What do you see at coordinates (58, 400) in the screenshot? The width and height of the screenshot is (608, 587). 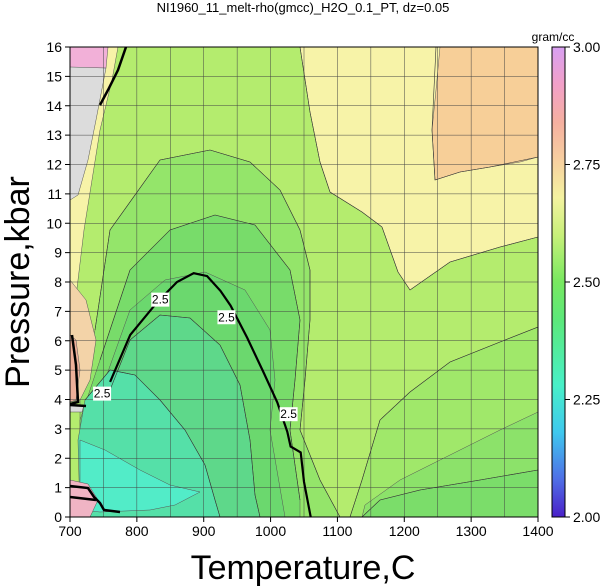 I see `y-tick-label: 4` at bounding box center [58, 400].